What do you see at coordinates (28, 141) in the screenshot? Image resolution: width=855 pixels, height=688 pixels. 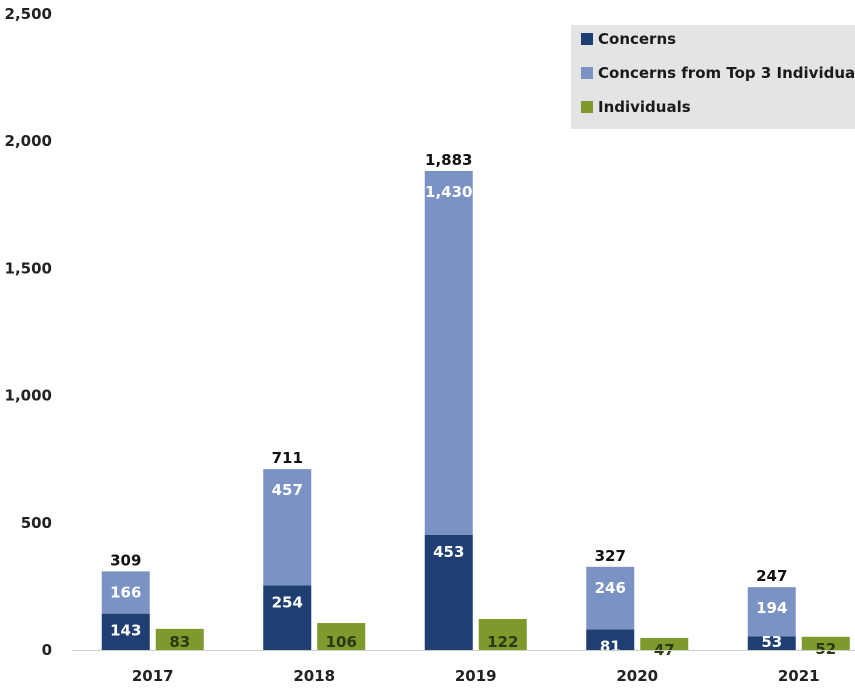 I see `y-tick-label: 2,000` at bounding box center [28, 141].